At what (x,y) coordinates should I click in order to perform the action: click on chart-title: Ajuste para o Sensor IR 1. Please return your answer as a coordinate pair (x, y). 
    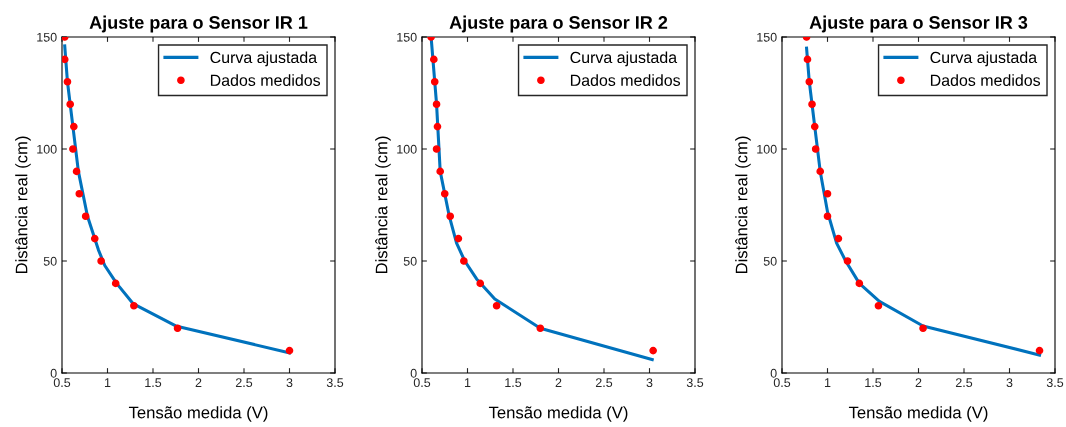
    Looking at the image, I should click on (198, 24).